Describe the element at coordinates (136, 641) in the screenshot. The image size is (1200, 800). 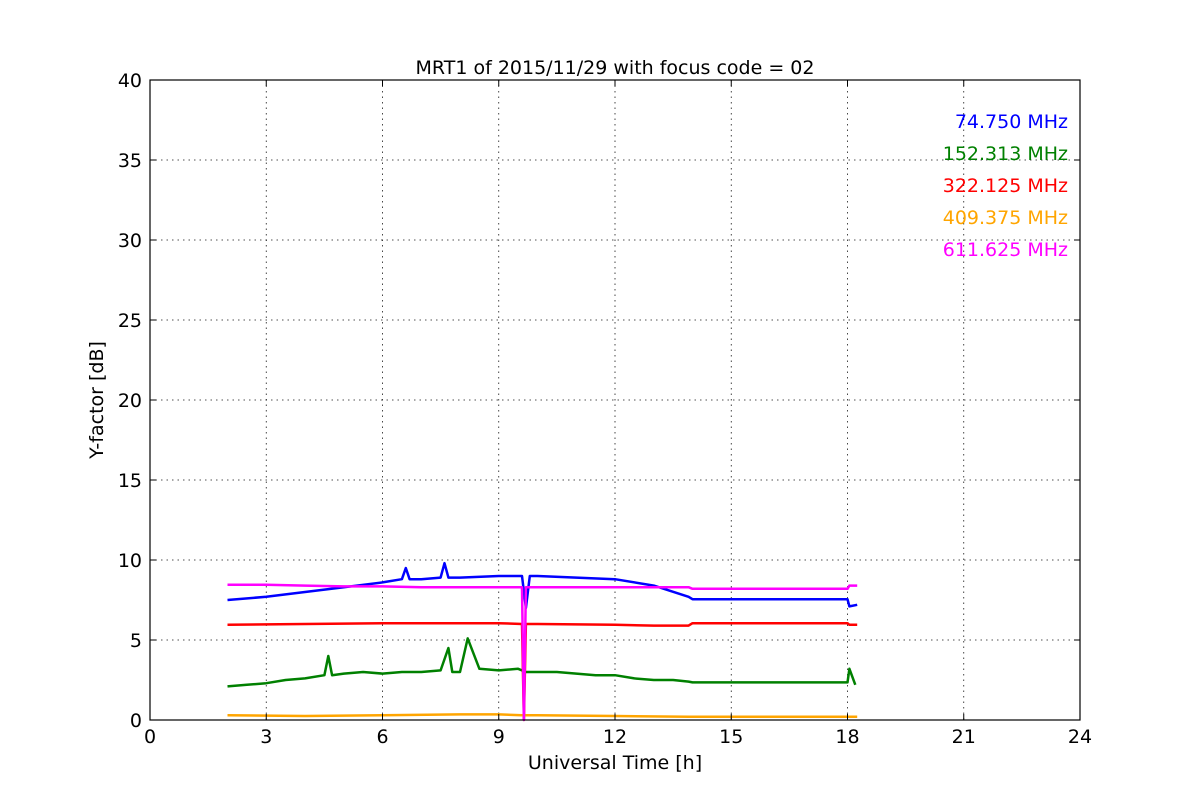
I see `y-tick-label: 5` at that location.